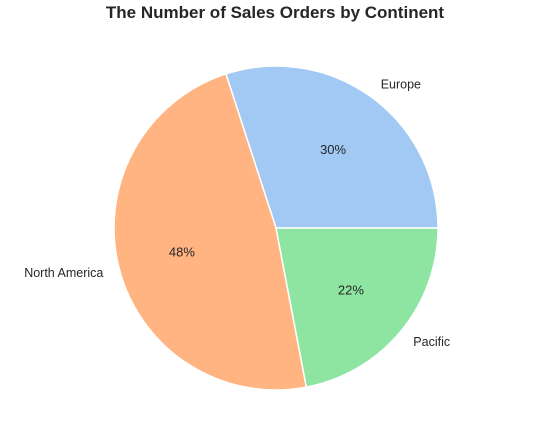  Describe the element at coordinates (275, 12) in the screenshot. I see `chart-title: The Number of Sales Orders by Continent` at that location.